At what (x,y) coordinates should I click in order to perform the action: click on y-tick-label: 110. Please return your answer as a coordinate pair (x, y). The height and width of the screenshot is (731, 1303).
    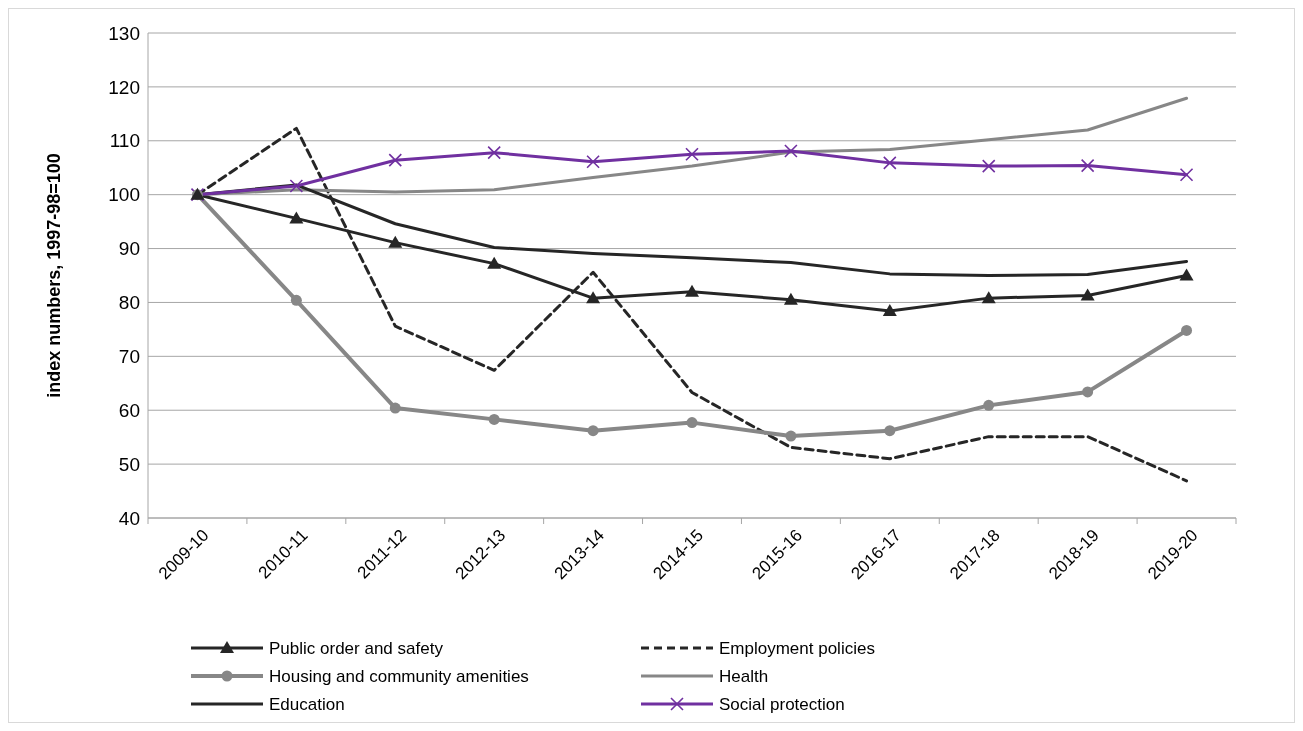
    Looking at the image, I should click on (124, 141).